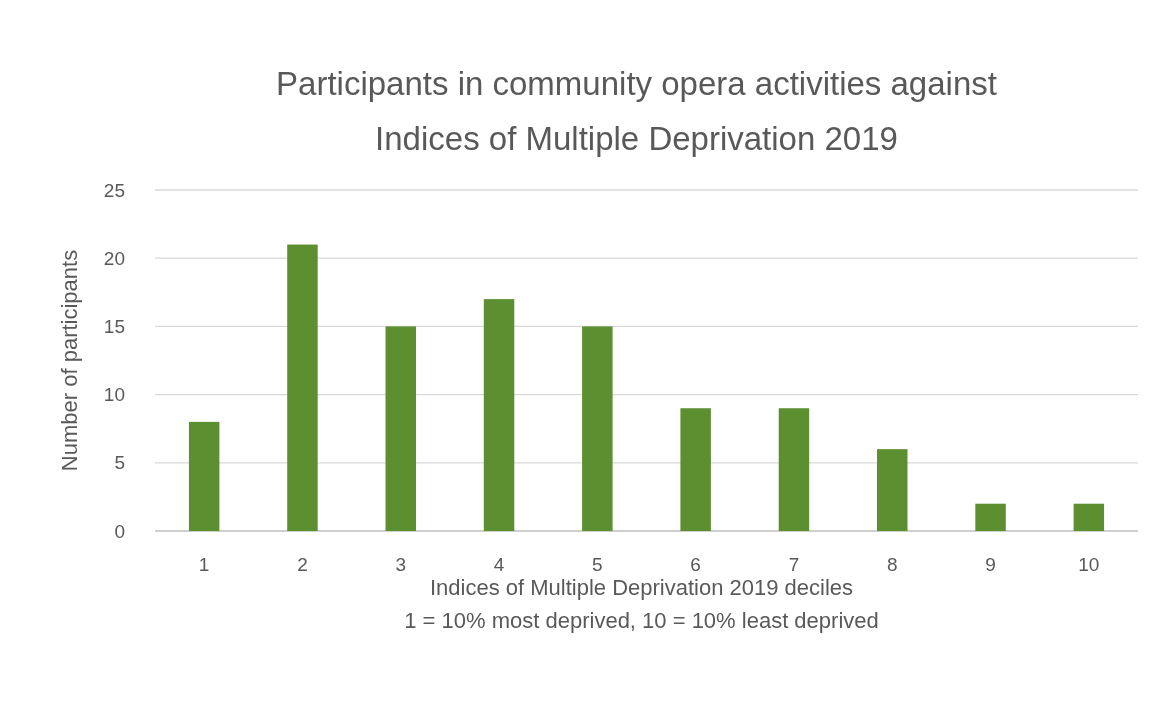 The height and width of the screenshot is (707, 1165). Describe the element at coordinates (114, 190) in the screenshot. I see `y-tick-label: 25` at that location.